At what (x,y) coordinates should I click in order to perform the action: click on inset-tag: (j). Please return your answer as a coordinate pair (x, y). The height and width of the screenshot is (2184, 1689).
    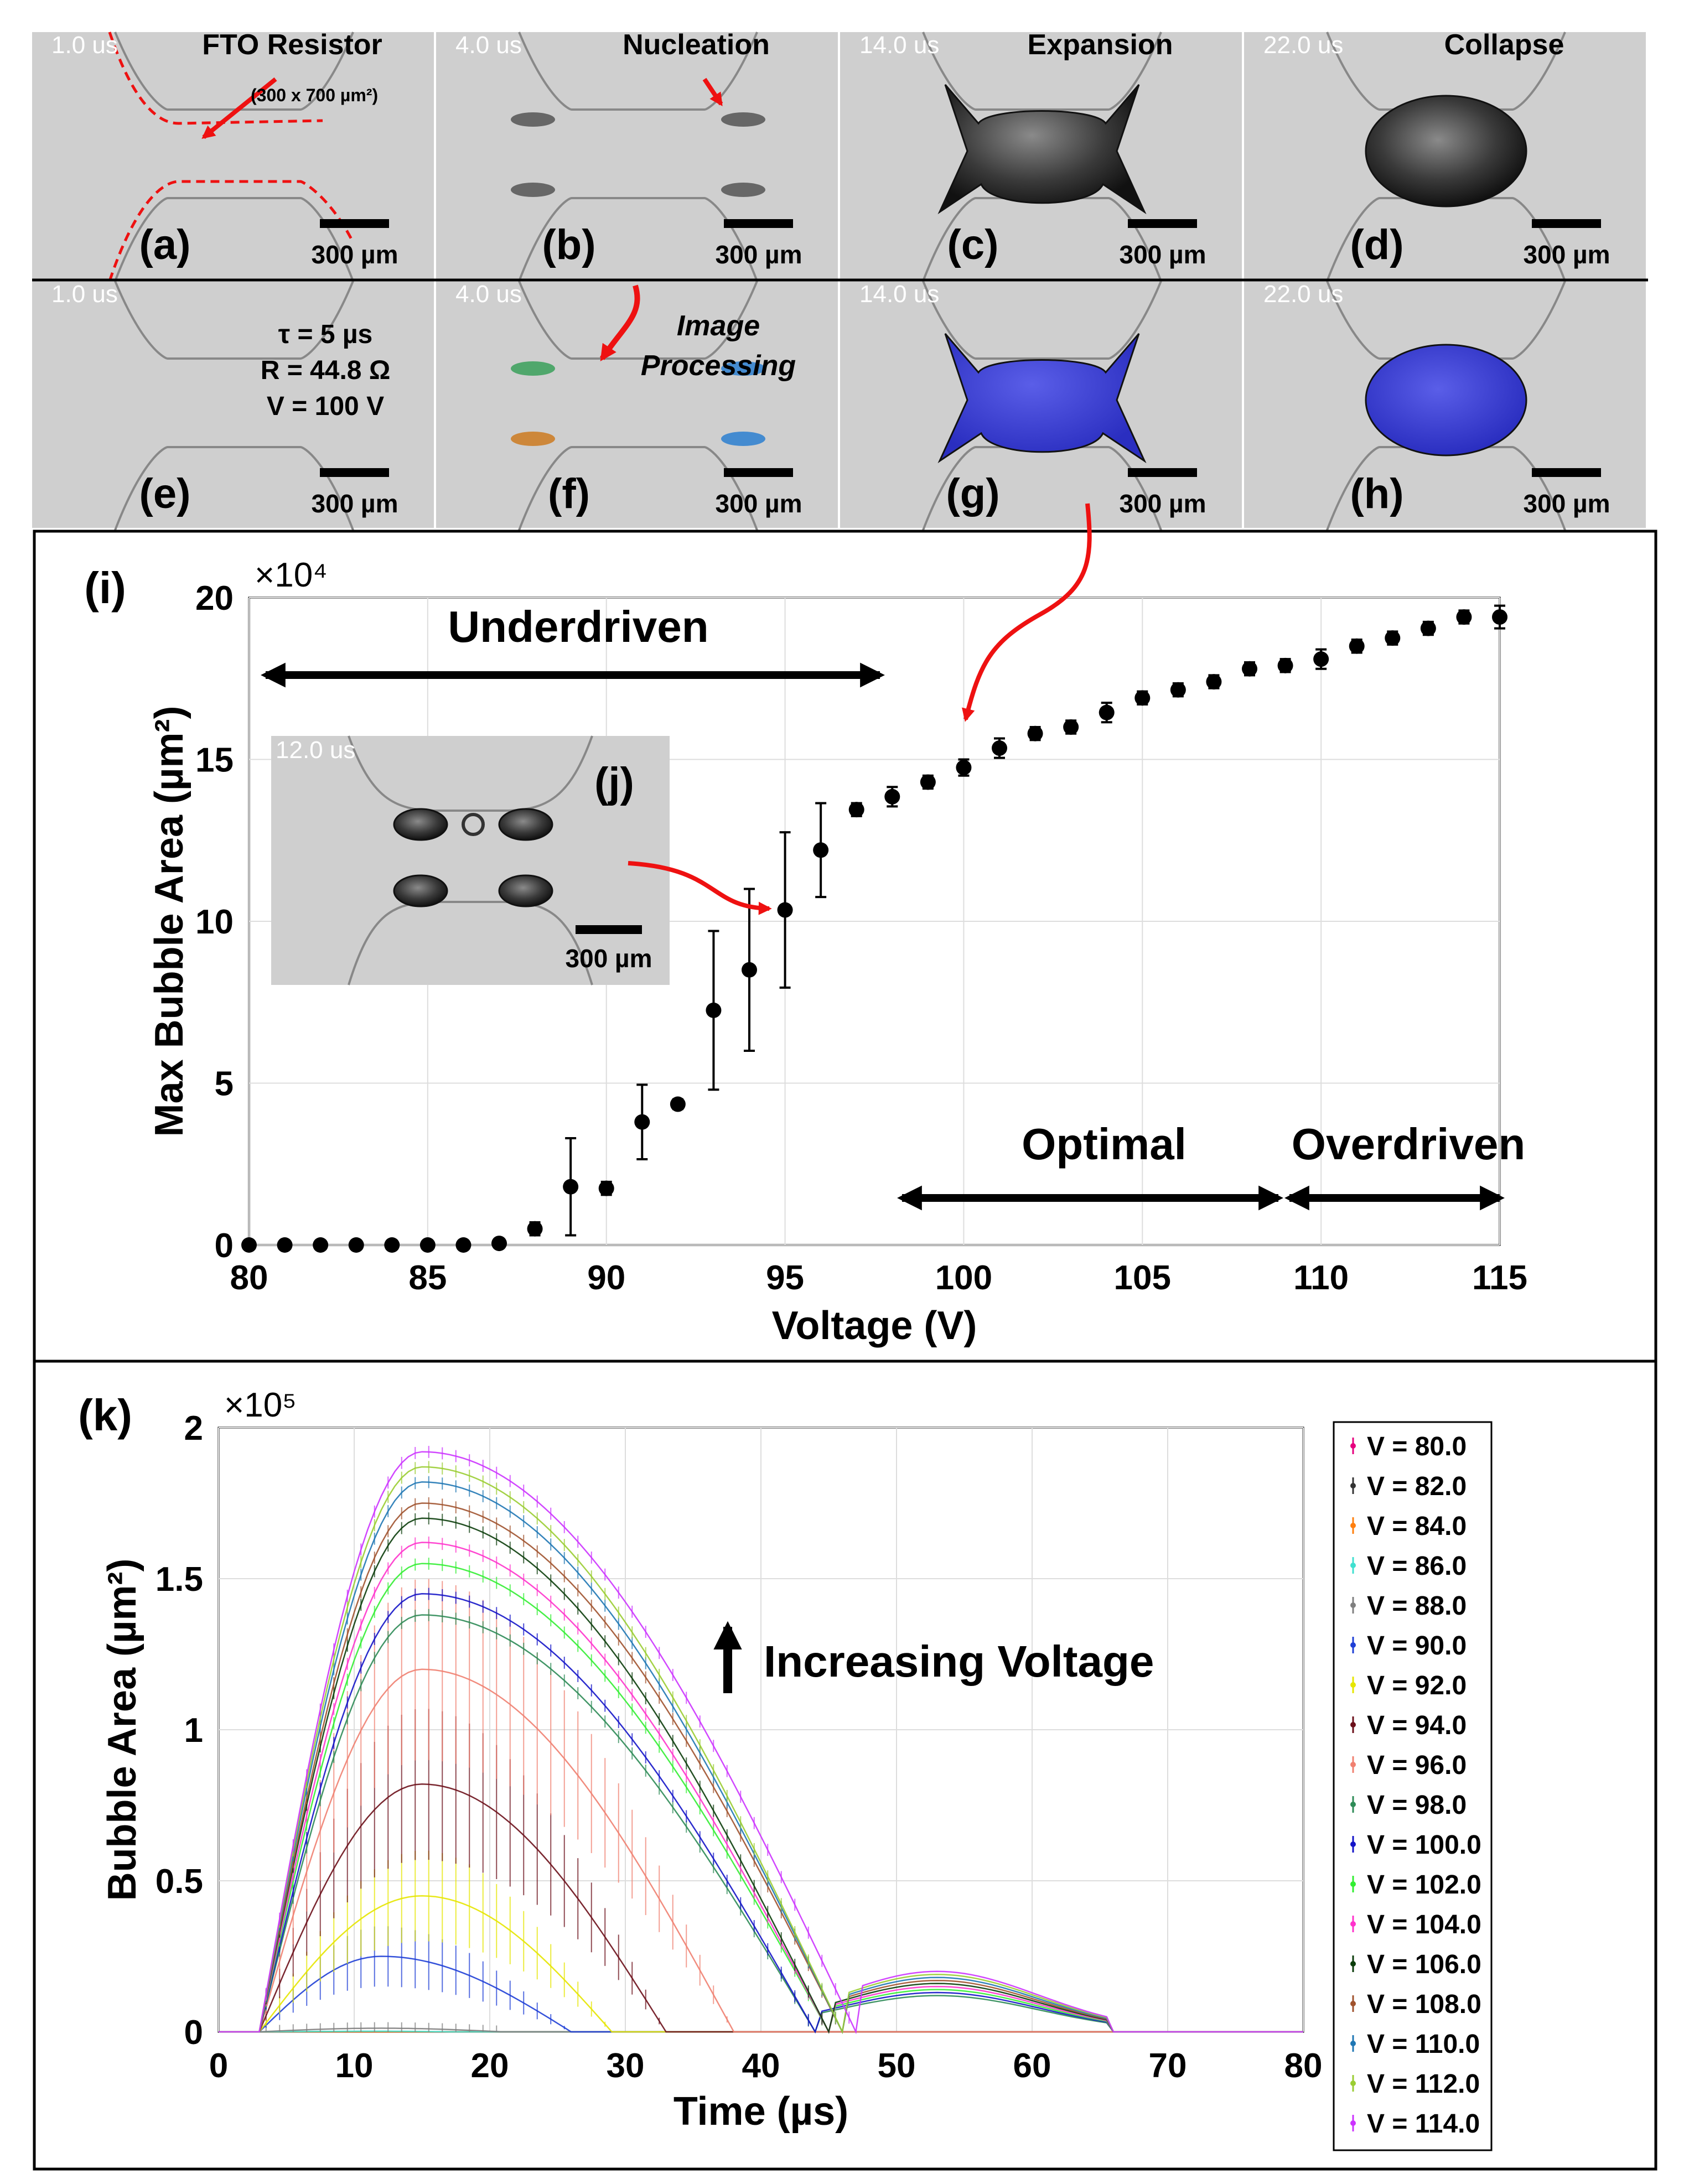
    Looking at the image, I should click on (614, 782).